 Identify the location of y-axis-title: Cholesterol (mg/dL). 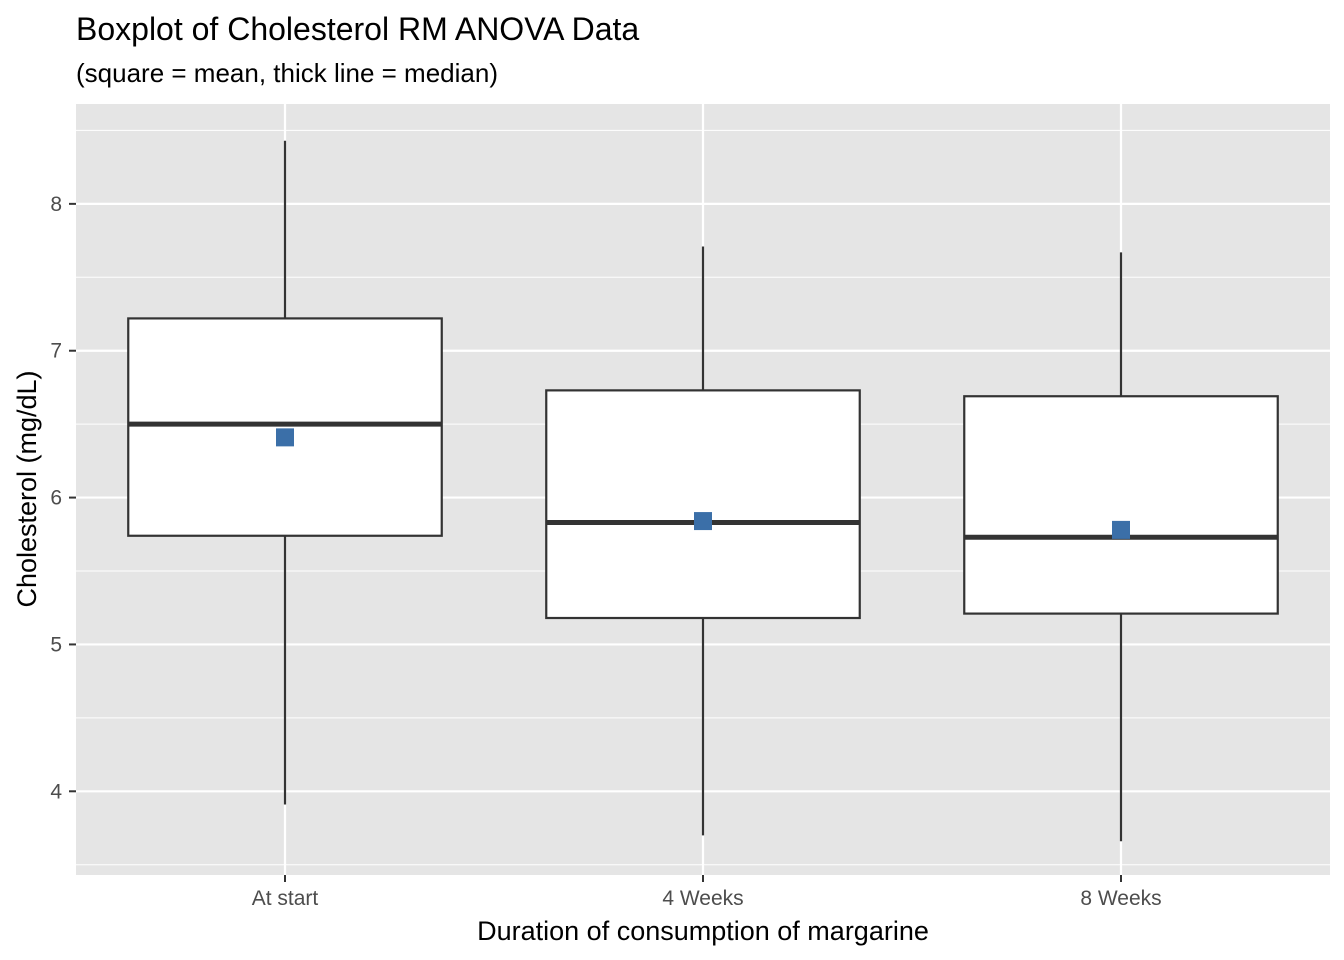
(27, 488).